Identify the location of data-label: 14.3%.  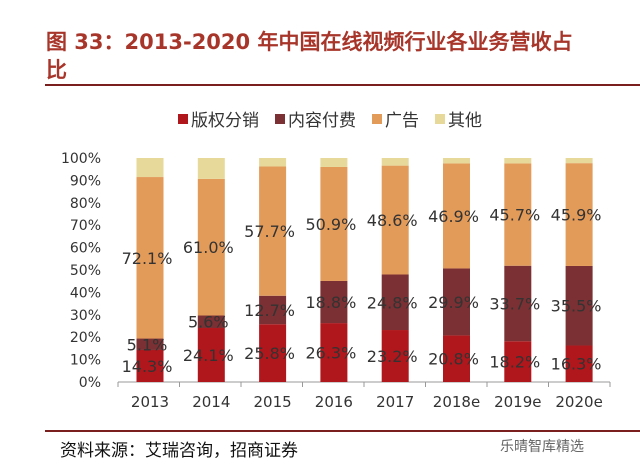
(147, 366).